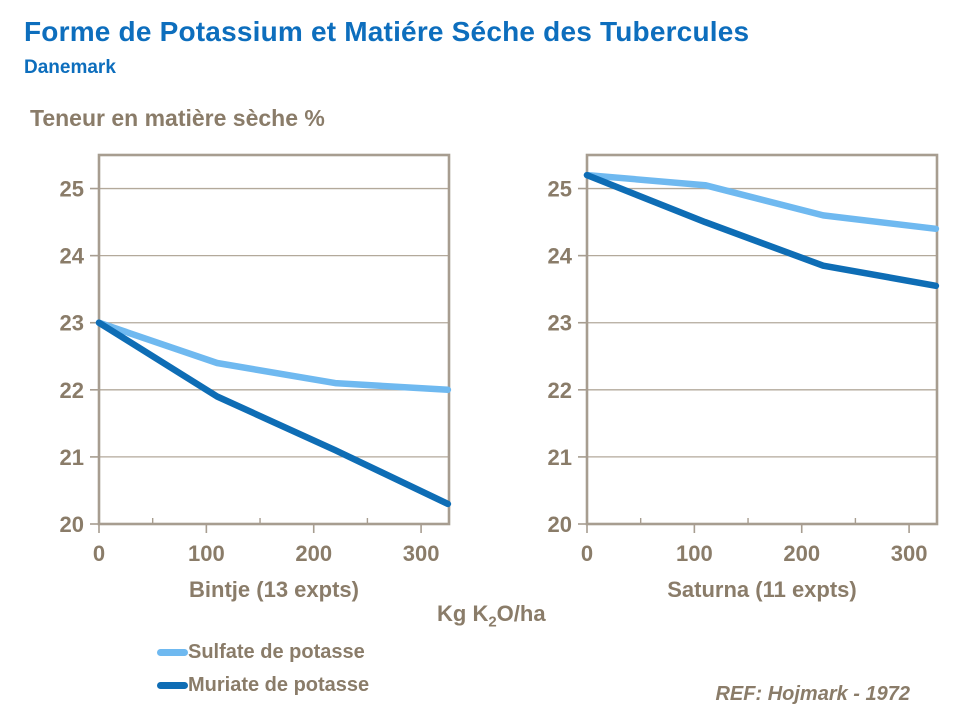 This screenshot has height=720, width=960. What do you see at coordinates (492, 622) in the screenshot?
I see `x-axis-title-sub: 2` at bounding box center [492, 622].